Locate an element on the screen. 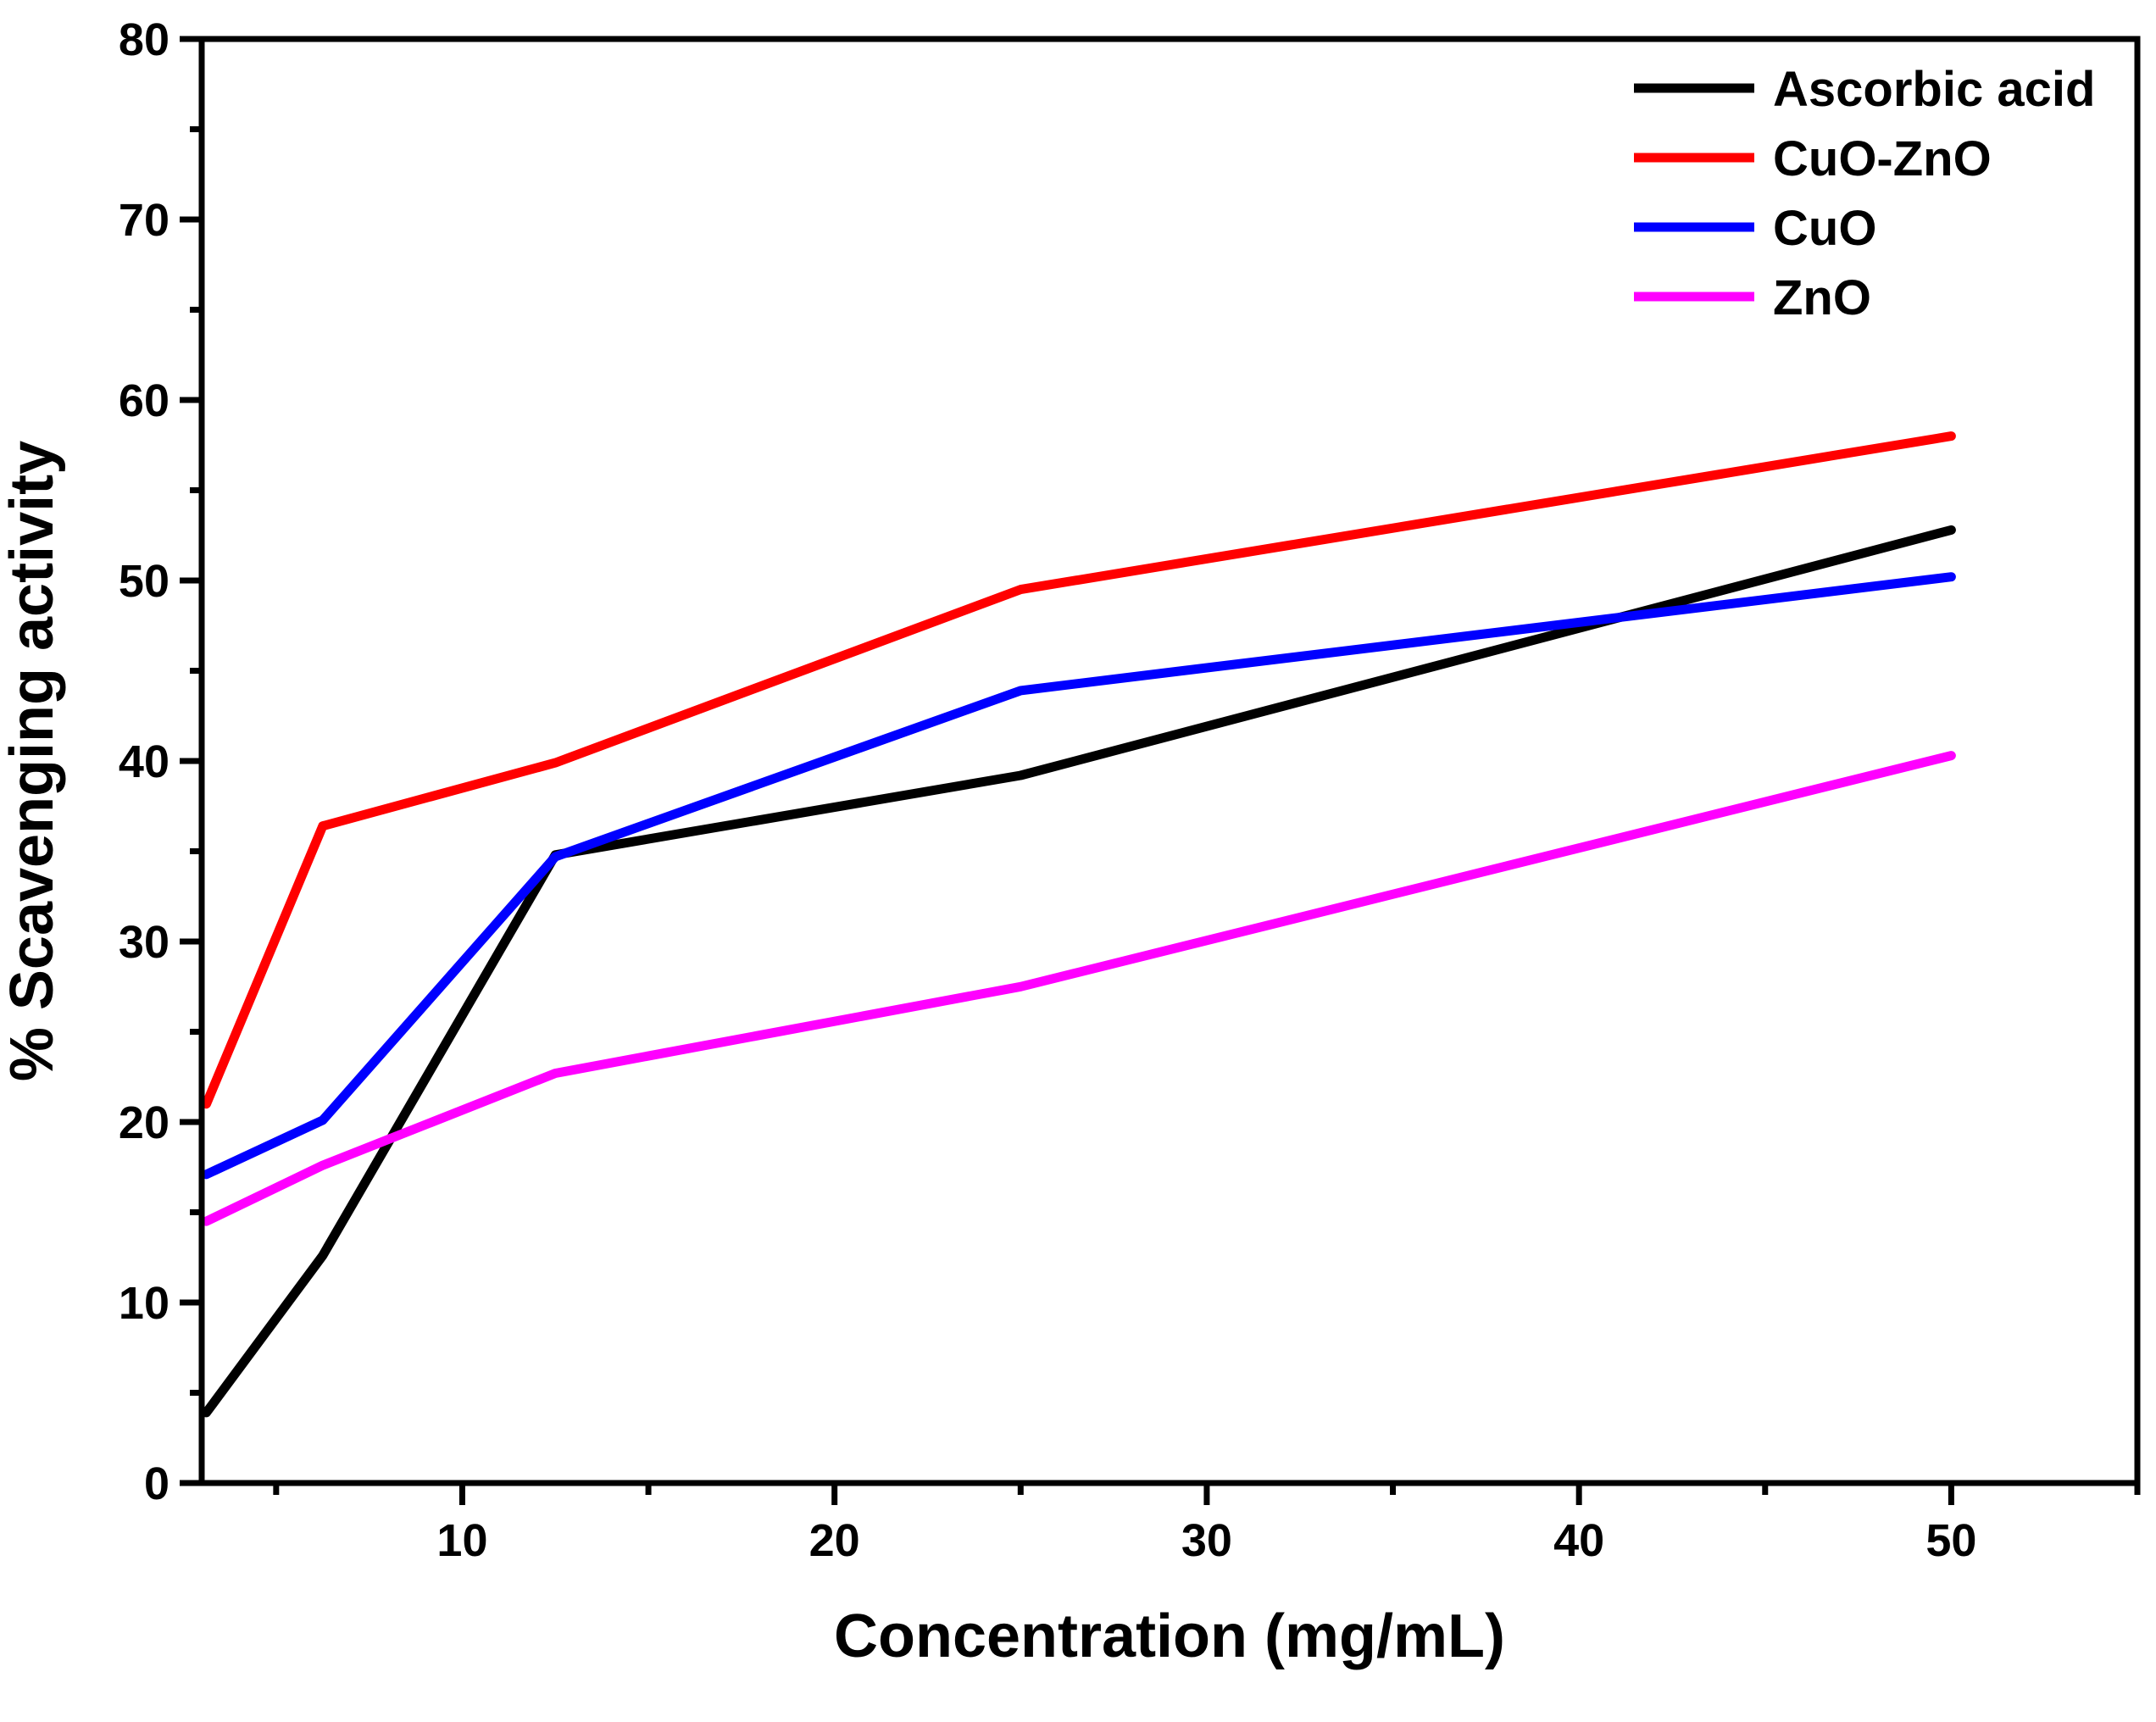  x-tick-label: 50 is located at coordinates (1950, 1540).